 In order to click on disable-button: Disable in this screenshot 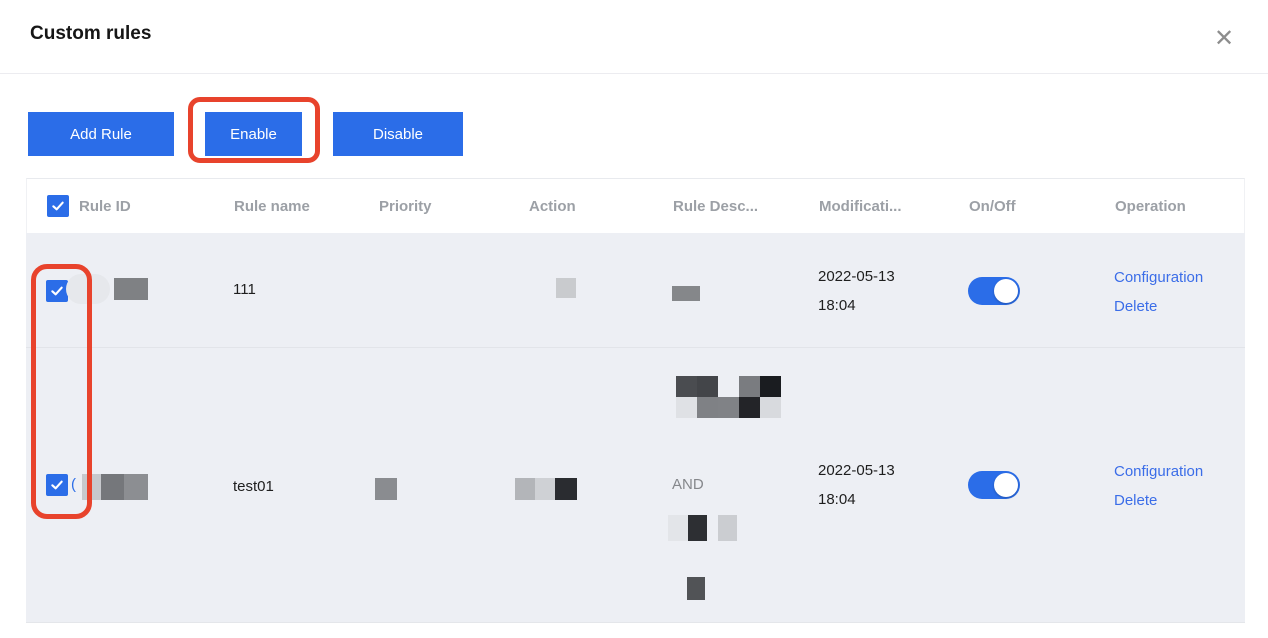, I will do `click(398, 134)`.